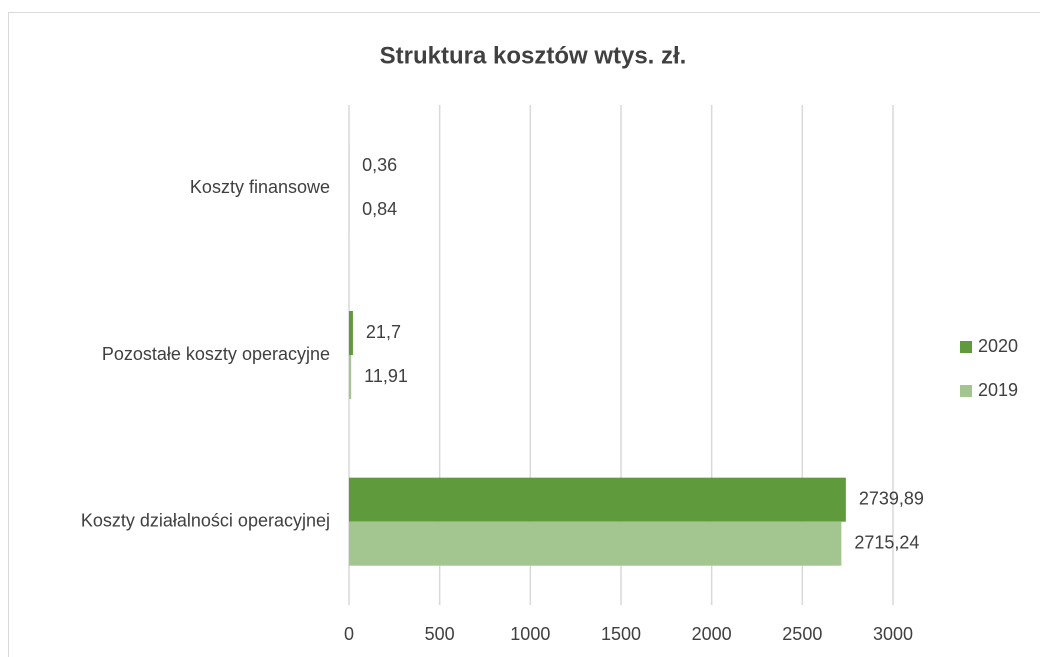 Image resolution: width=1040 pixels, height=657 pixels. What do you see at coordinates (205, 520) in the screenshot?
I see `y-tick-label: Koszty działalności operacyjnej` at bounding box center [205, 520].